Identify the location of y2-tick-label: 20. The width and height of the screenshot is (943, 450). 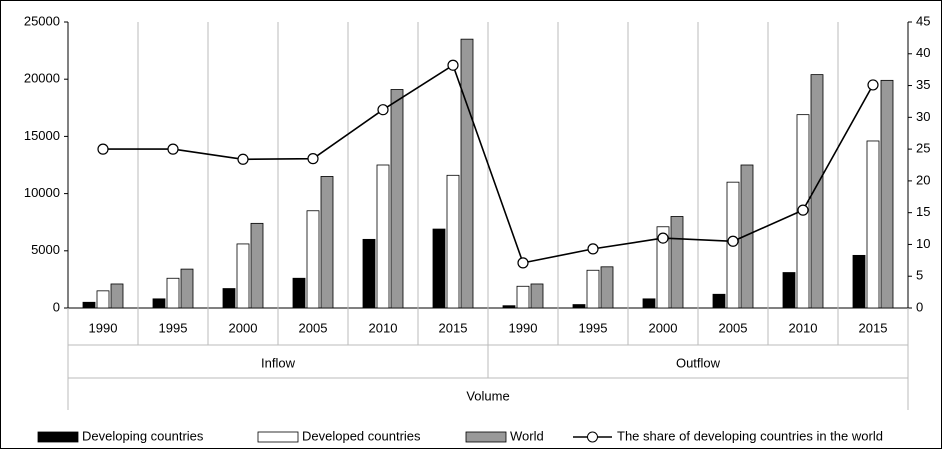
(923, 179).